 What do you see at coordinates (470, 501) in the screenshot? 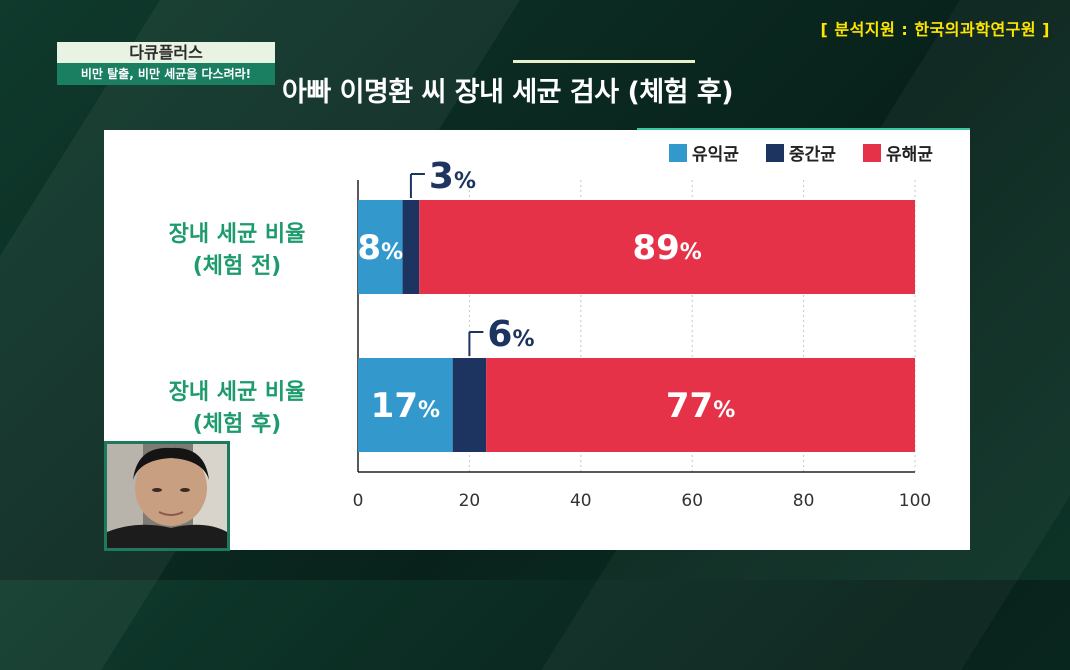
I see `x-tick-label: 20` at bounding box center [470, 501].